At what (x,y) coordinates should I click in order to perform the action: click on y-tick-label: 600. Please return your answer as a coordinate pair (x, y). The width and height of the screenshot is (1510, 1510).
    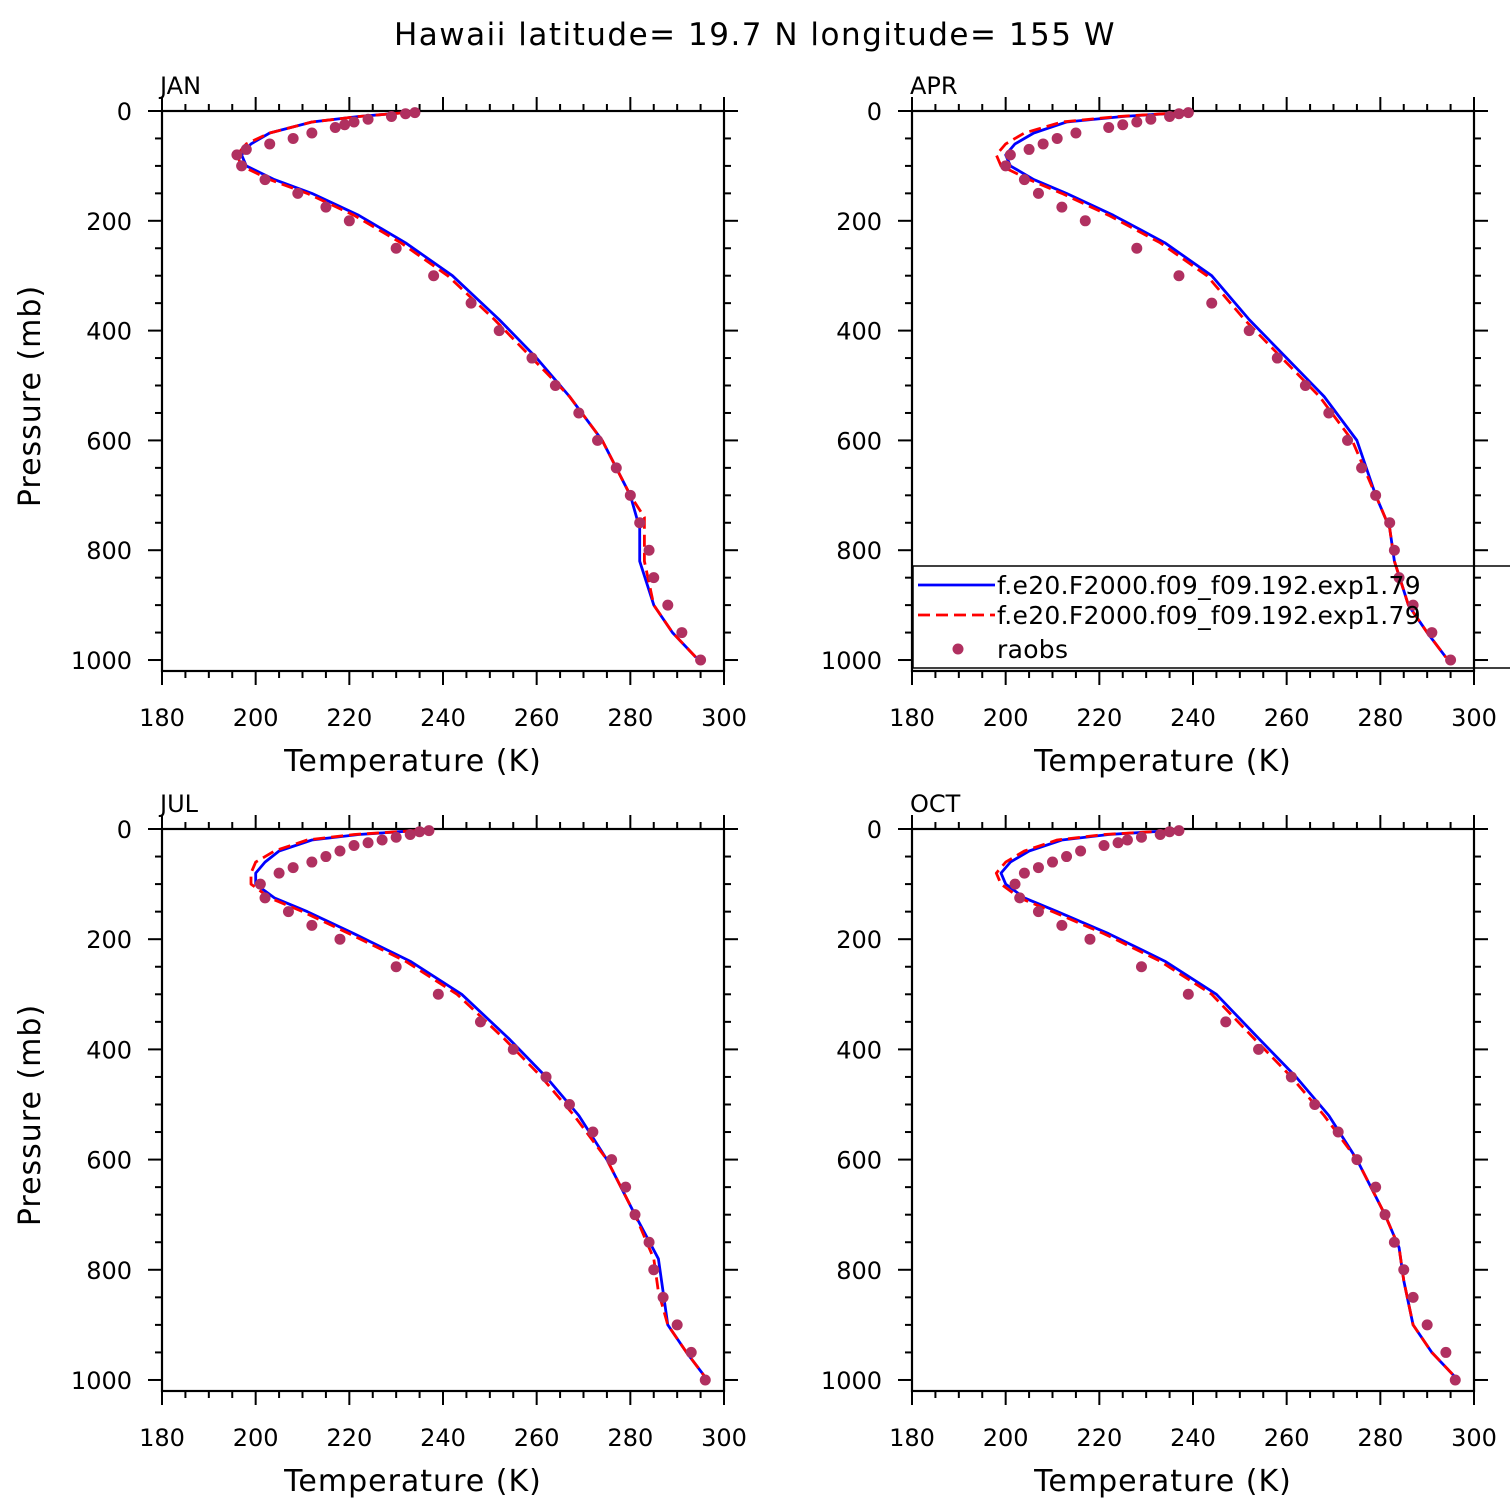
    Looking at the image, I should click on (859, 441).